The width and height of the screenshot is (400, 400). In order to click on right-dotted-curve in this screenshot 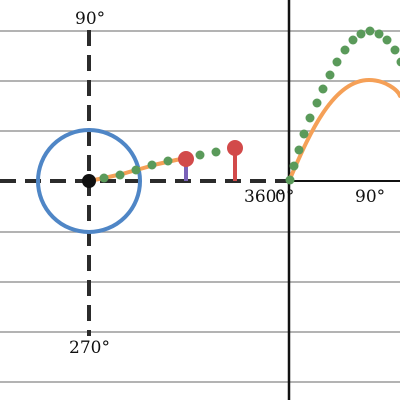, I will do `click(342, 105)`.